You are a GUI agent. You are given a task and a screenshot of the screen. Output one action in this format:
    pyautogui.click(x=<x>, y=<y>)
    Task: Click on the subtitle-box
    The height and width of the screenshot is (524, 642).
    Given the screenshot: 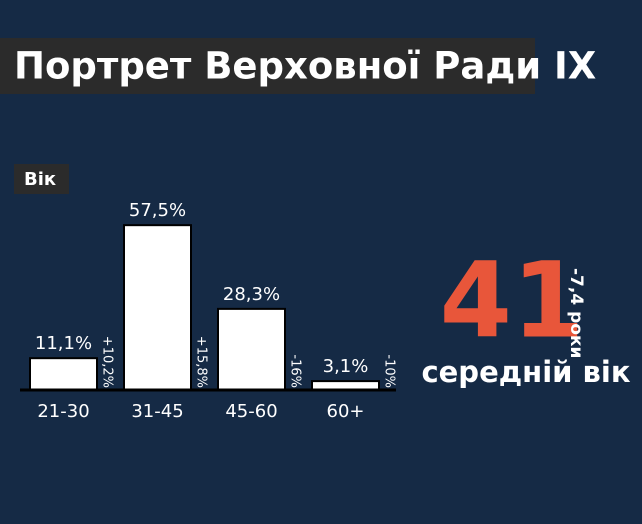 What is the action you would take?
    pyautogui.click(x=41, y=179)
    